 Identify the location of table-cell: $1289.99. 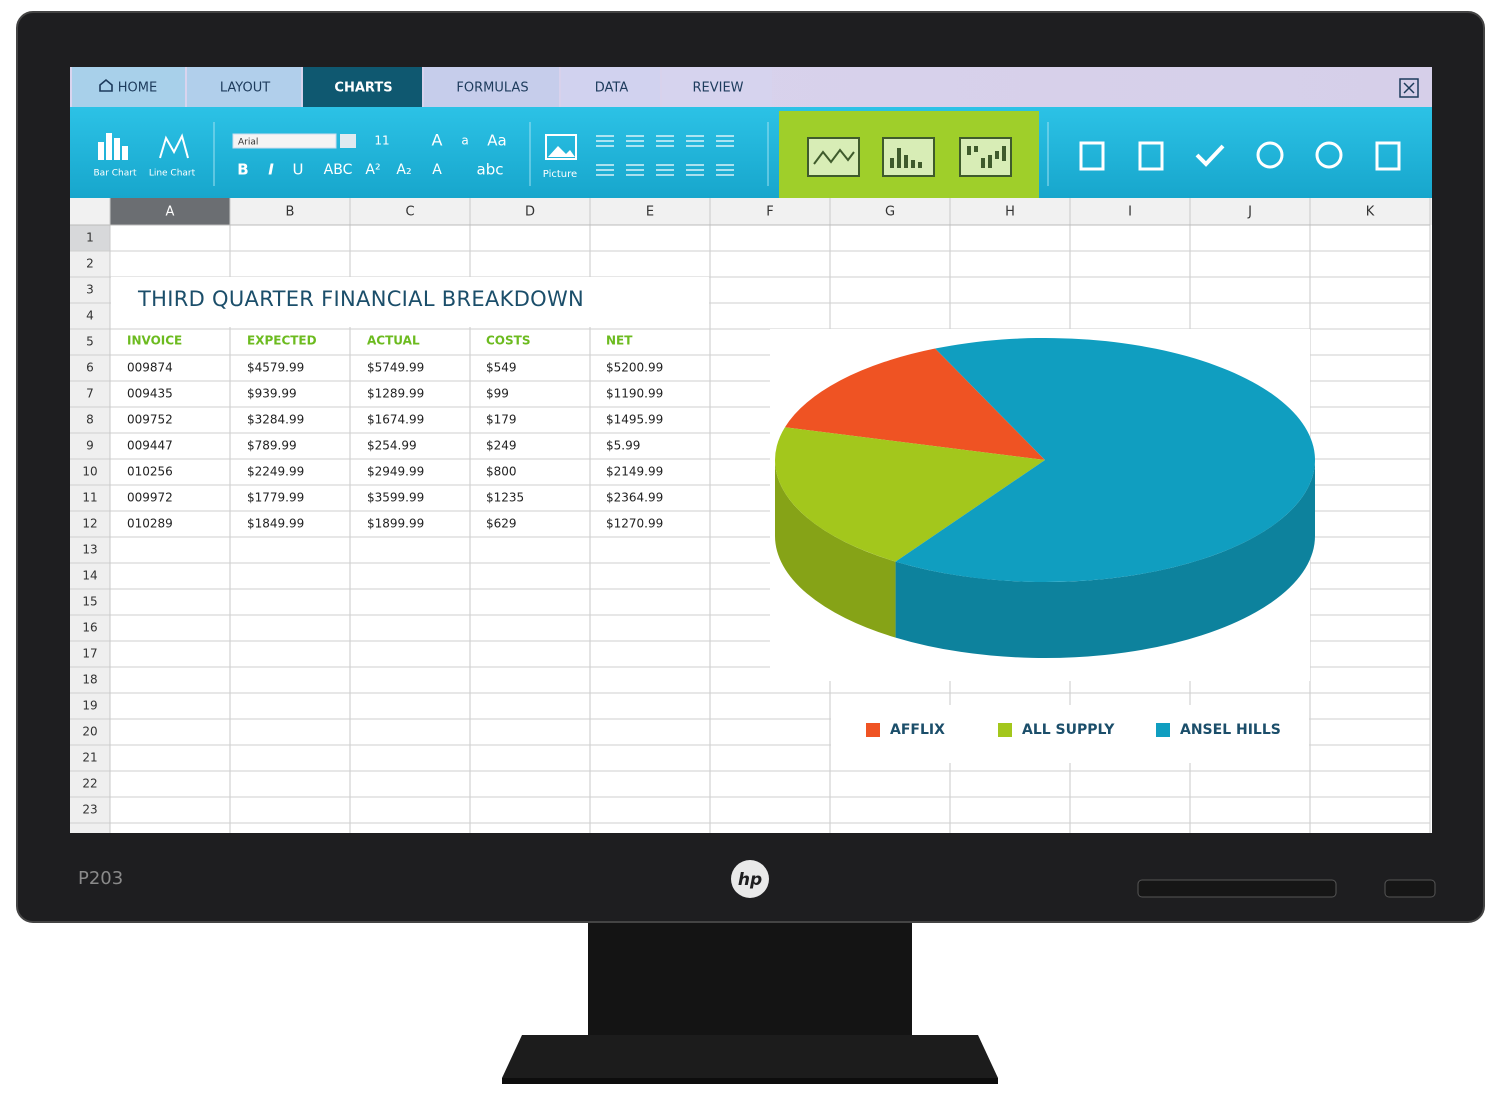
(395, 394).